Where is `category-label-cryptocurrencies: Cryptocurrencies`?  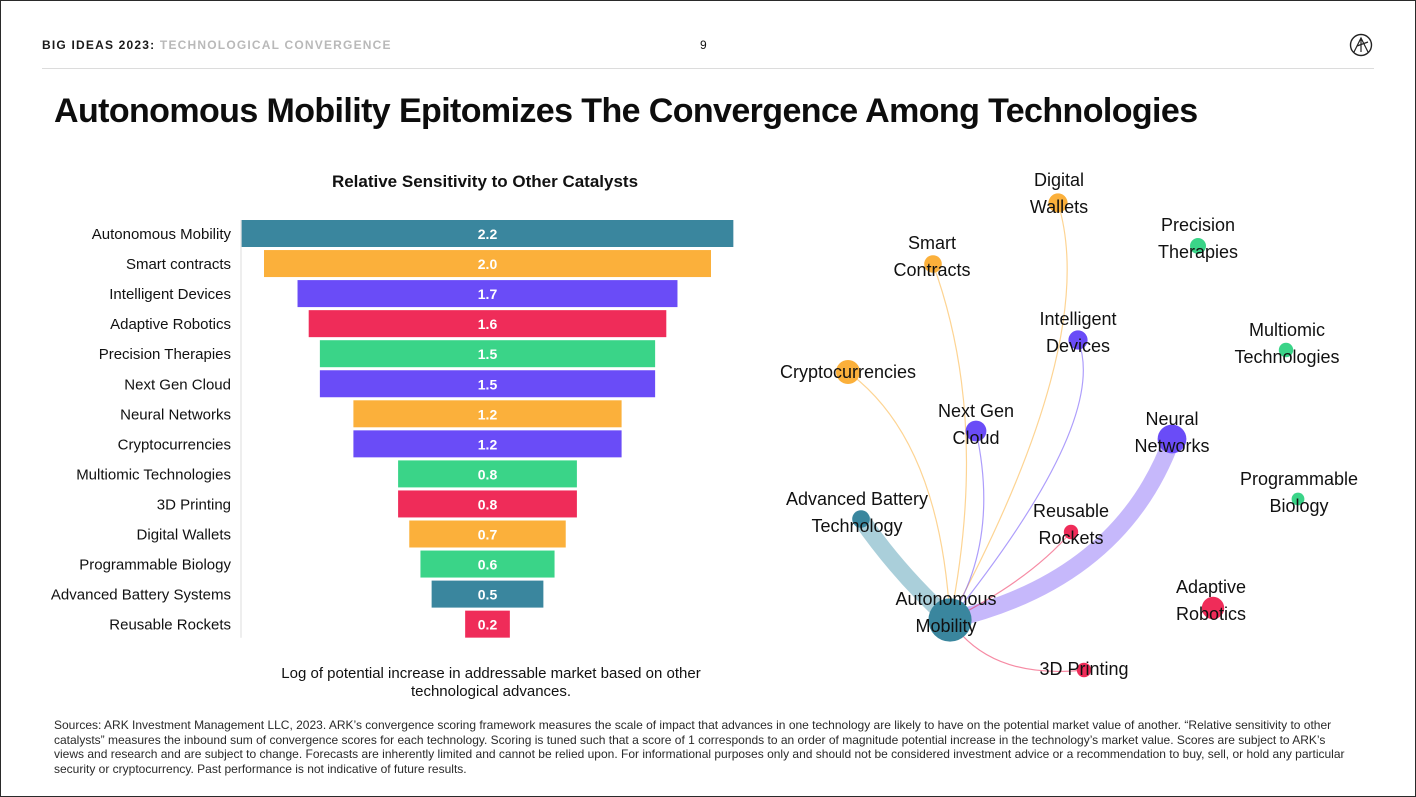
category-label-cryptocurrencies: Cryptocurrencies is located at coordinates (174, 444).